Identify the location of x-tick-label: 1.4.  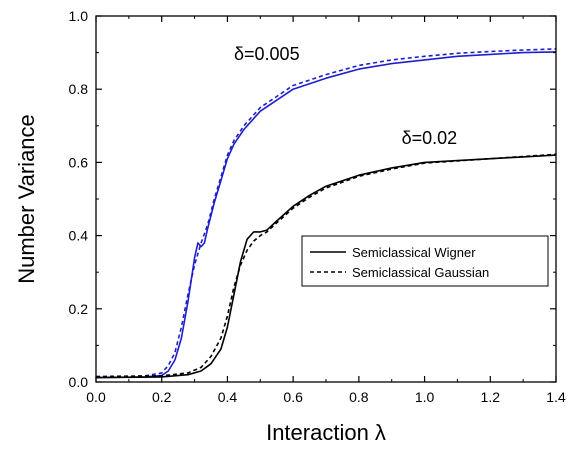
(556, 397).